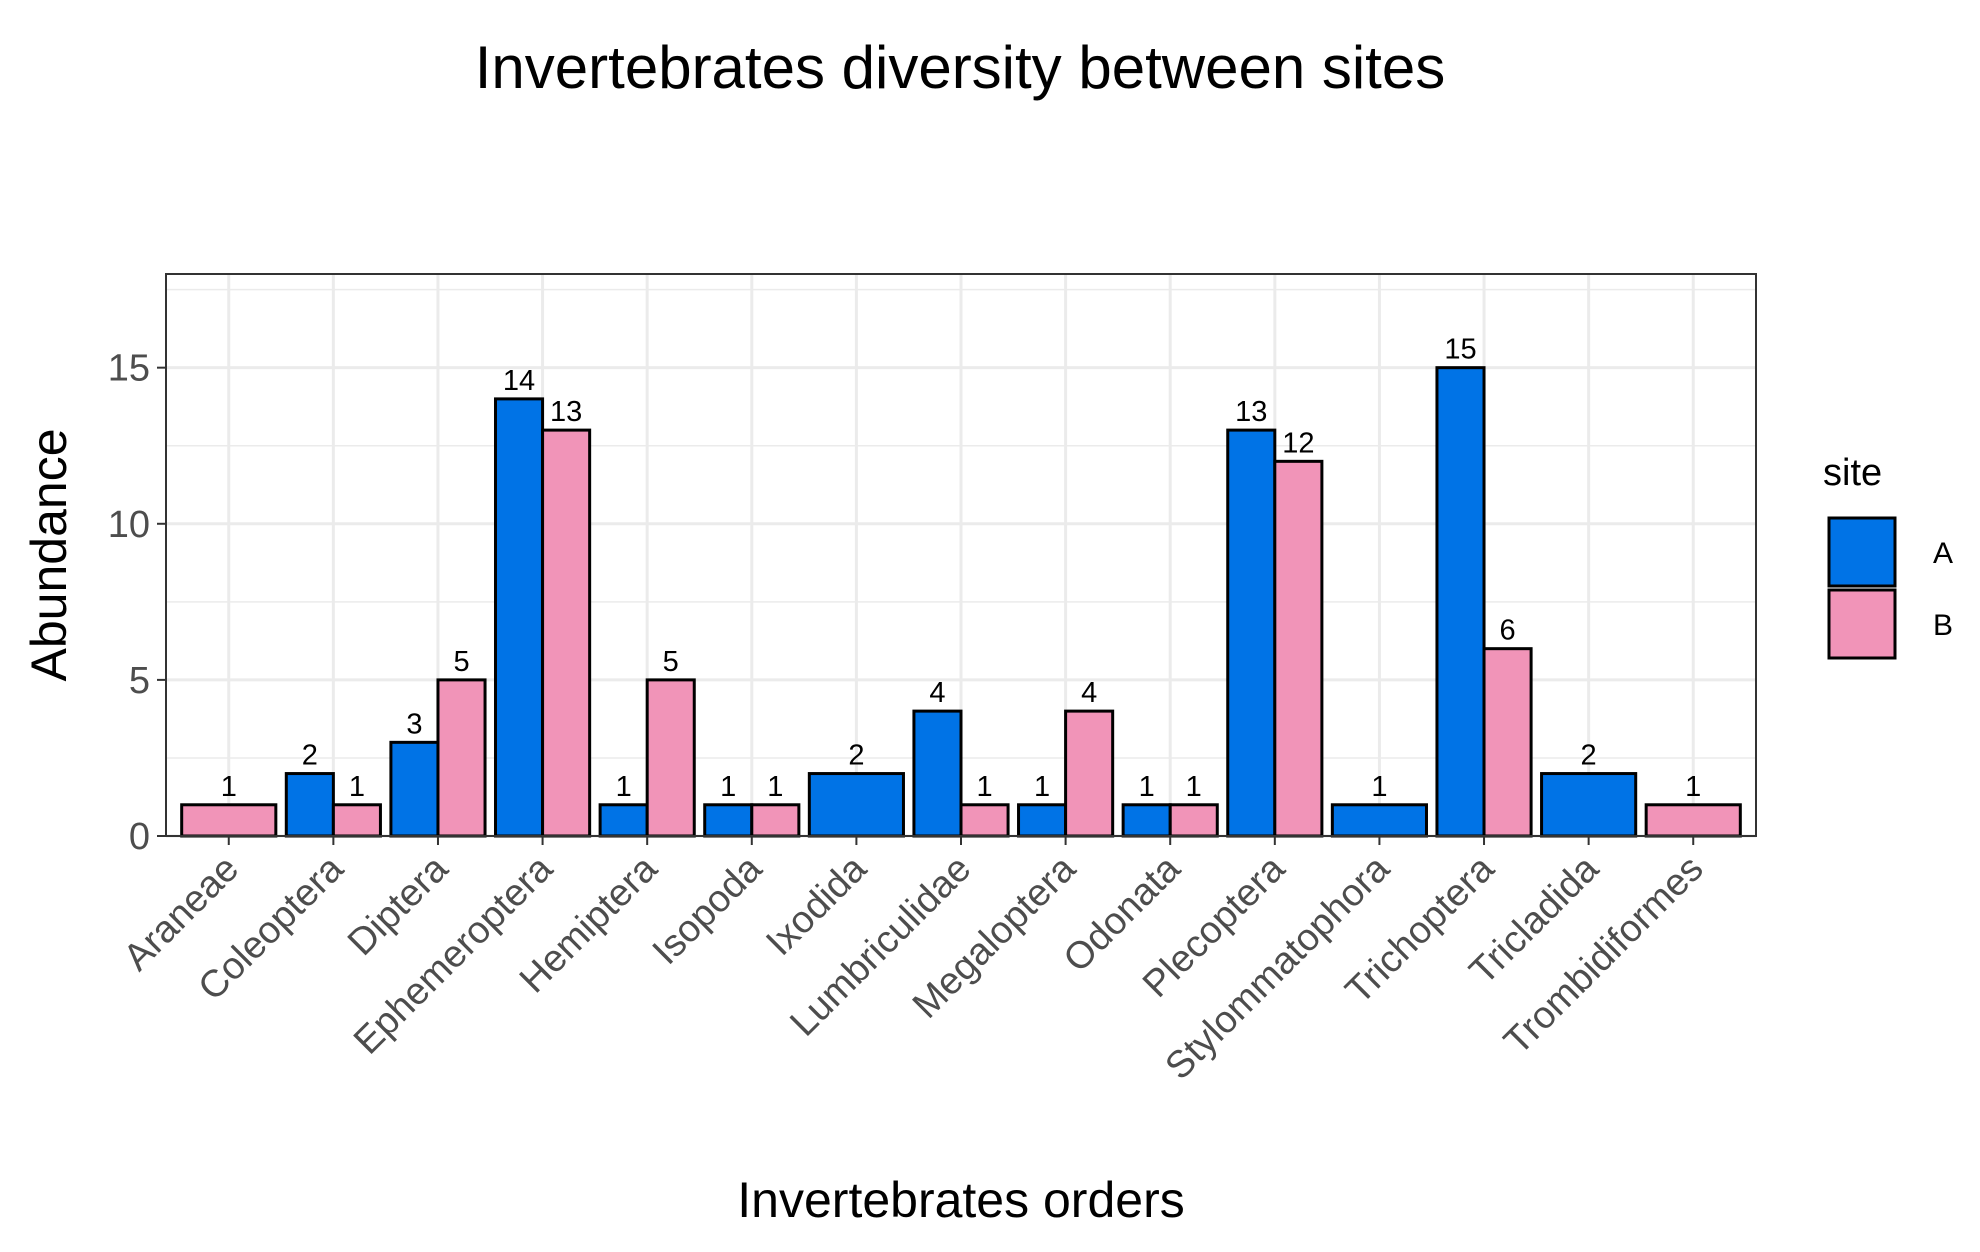 The height and width of the screenshot is (1252, 1980). What do you see at coordinates (519, 617) in the screenshot?
I see `bar-a-ephemeroptera` at bounding box center [519, 617].